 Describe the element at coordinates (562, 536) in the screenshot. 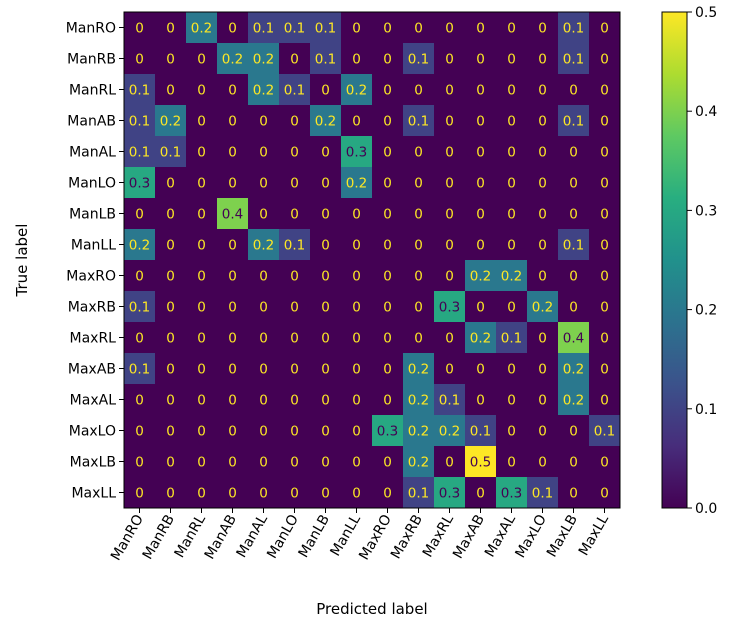

I see `x-tick-label: MaxLB` at that location.